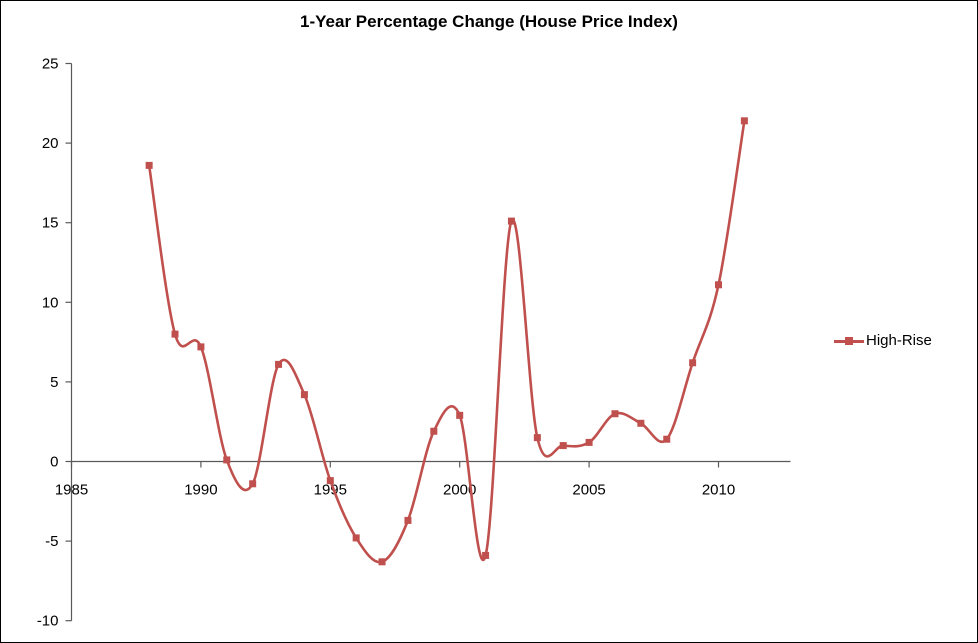  Describe the element at coordinates (899, 340) in the screenshot. I see `legend-label: High-Rise` at that location.